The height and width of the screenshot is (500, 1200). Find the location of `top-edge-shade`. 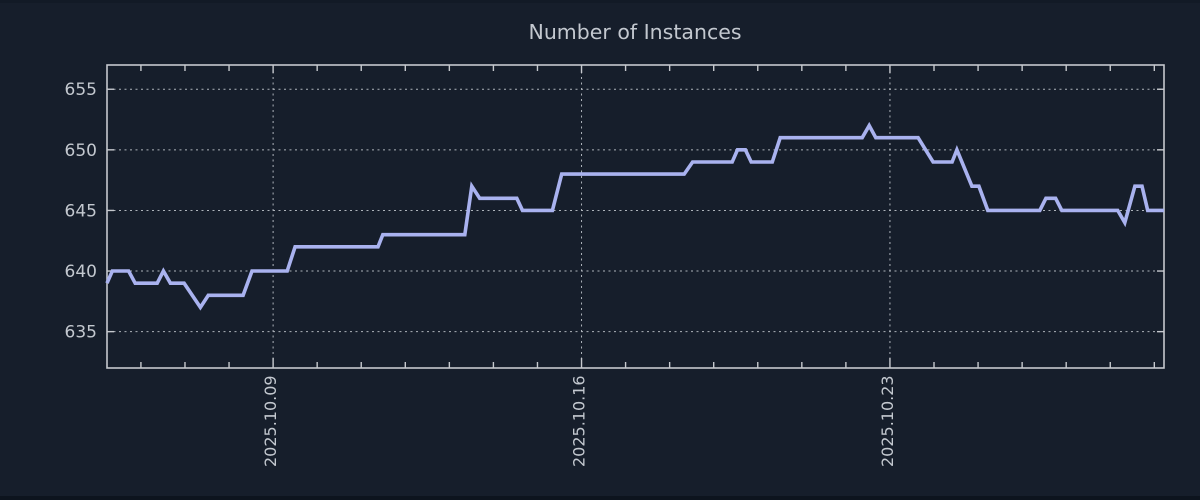

top-edge-shade is located at coordinates (600, 1).